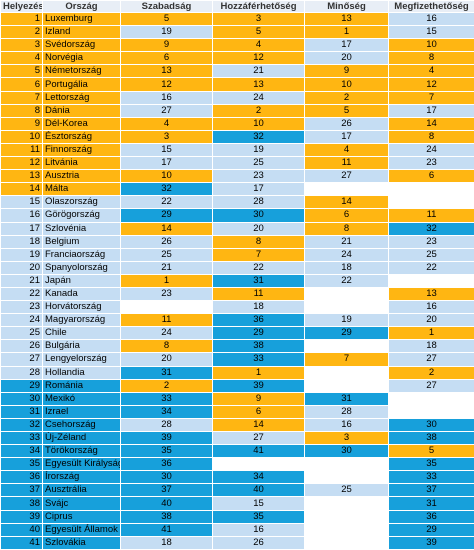 This screenshot has height=550, width=474. I want to click on rank-cell: 6, so click(22, 84).